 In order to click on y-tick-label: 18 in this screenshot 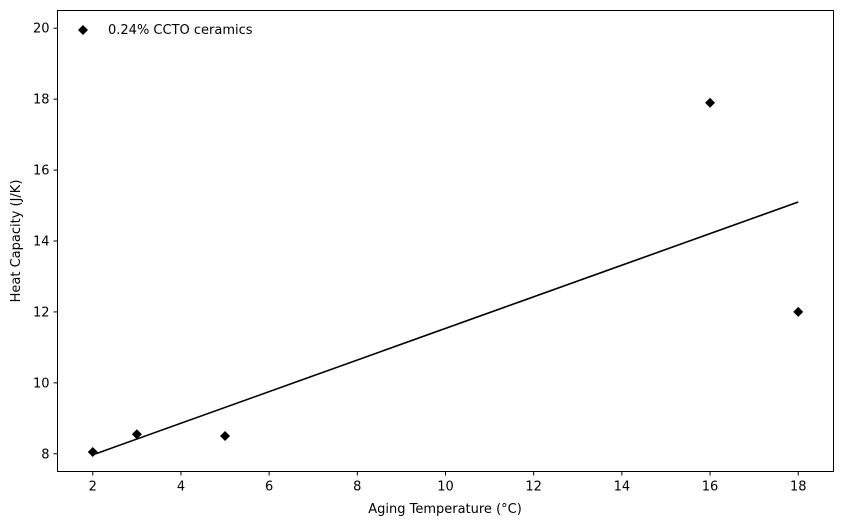, I will do `click(41, 100)`.